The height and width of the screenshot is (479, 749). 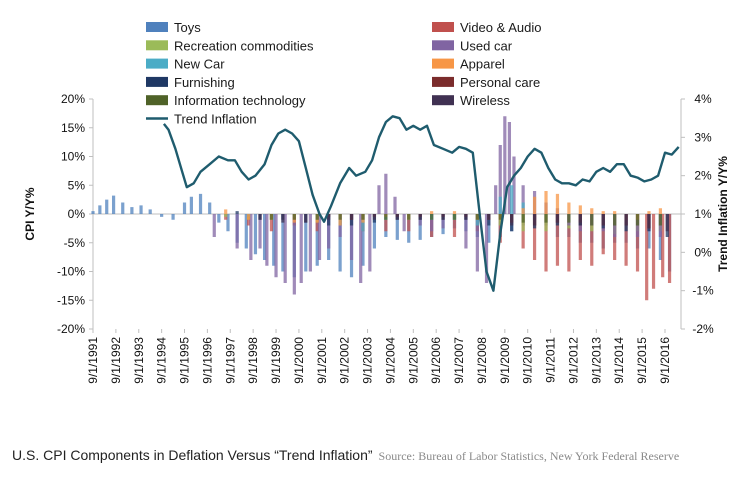 I want to click on y-tick-label: 20%, so click(x=73, y=99).